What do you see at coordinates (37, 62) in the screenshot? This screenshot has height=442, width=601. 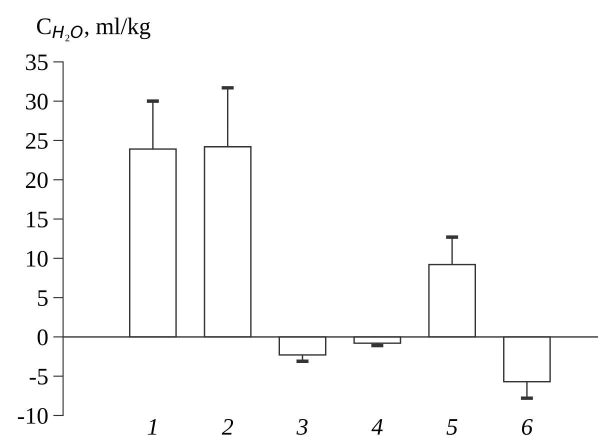 I see `y-tick-label: 35` at bounding box center [37, 62].